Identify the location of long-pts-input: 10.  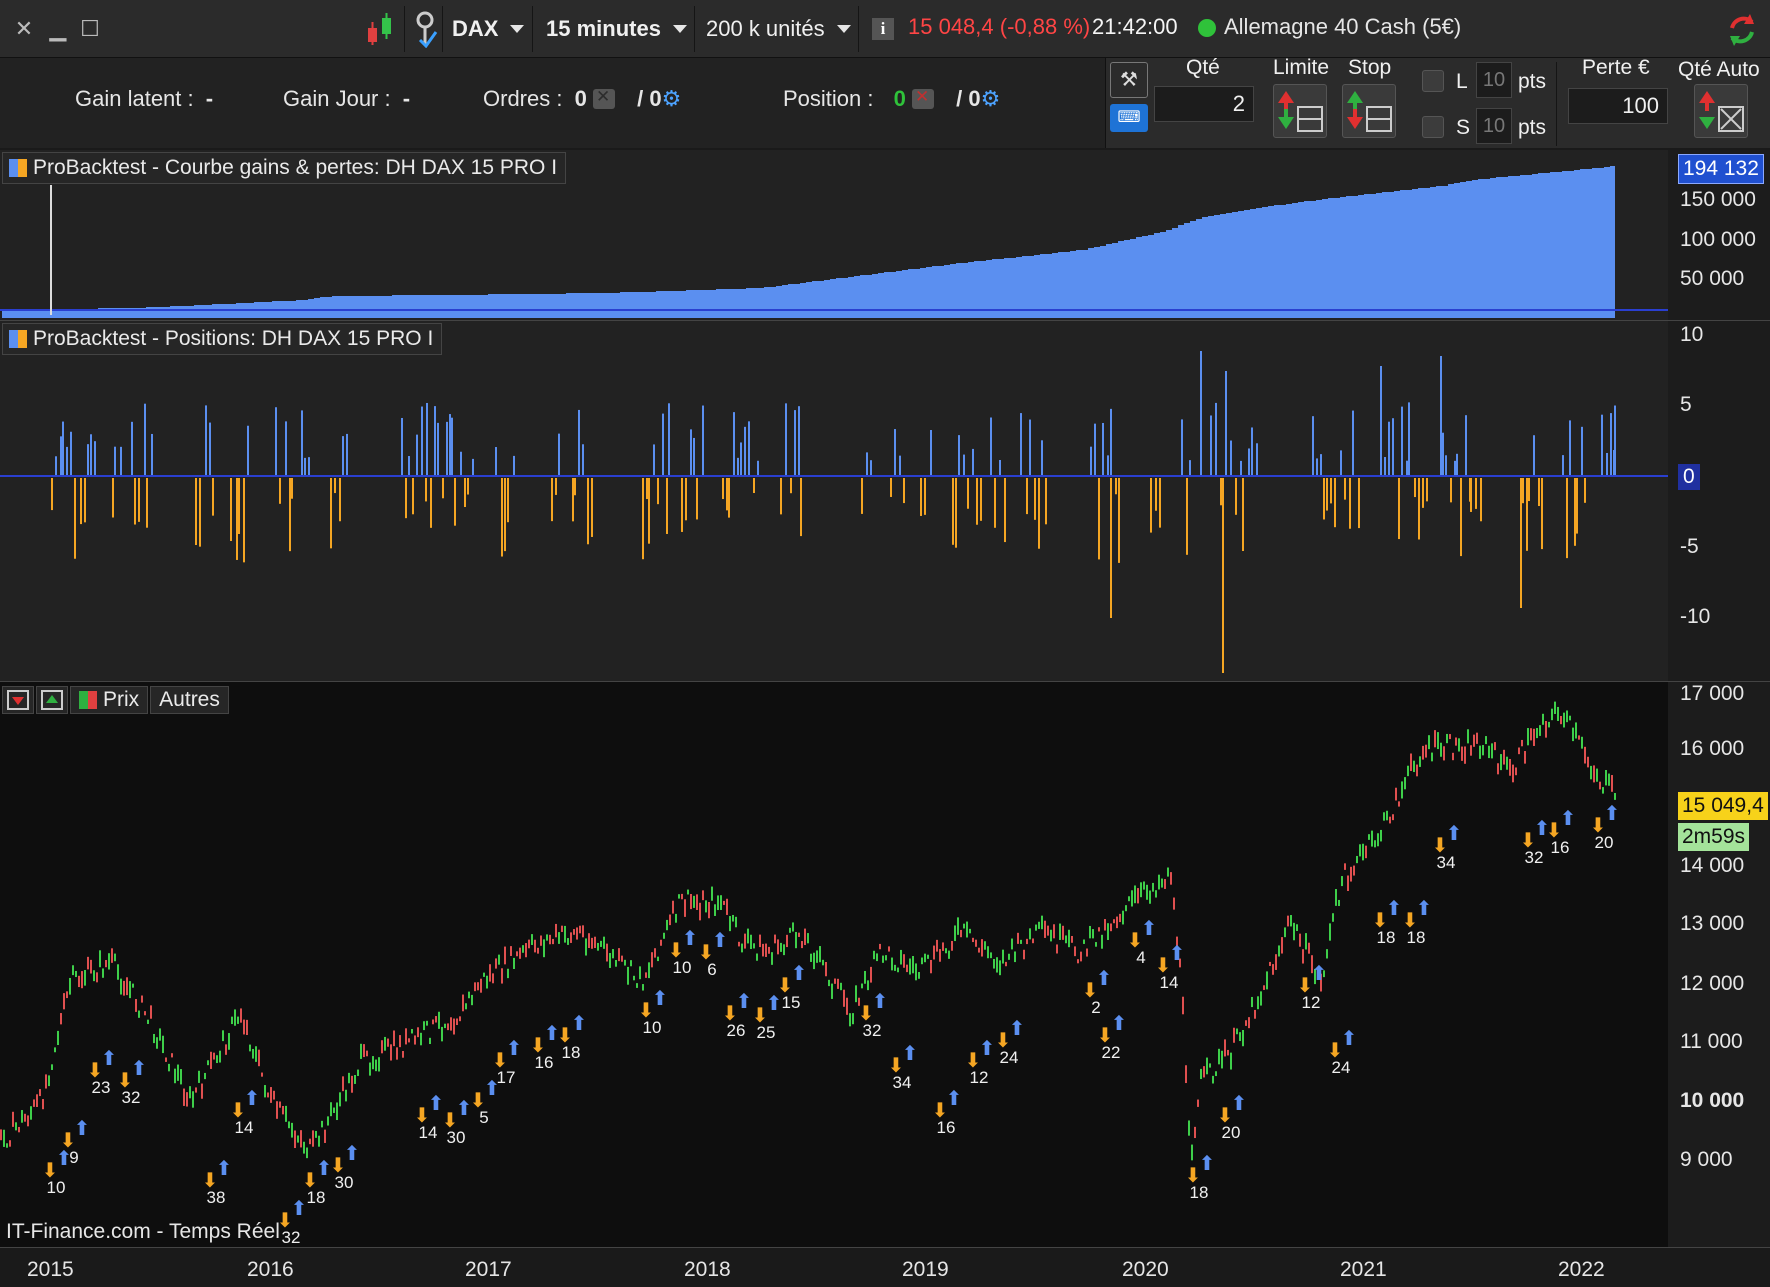
(1494, 80).